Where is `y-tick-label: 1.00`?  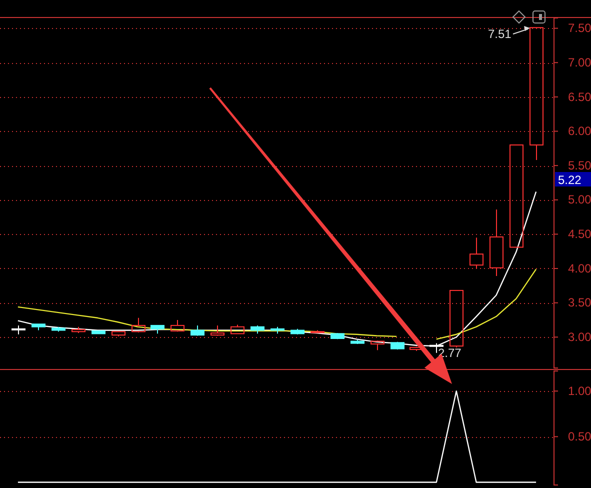 y-tick-label: 1.00 is located at coordinates (579, 391).